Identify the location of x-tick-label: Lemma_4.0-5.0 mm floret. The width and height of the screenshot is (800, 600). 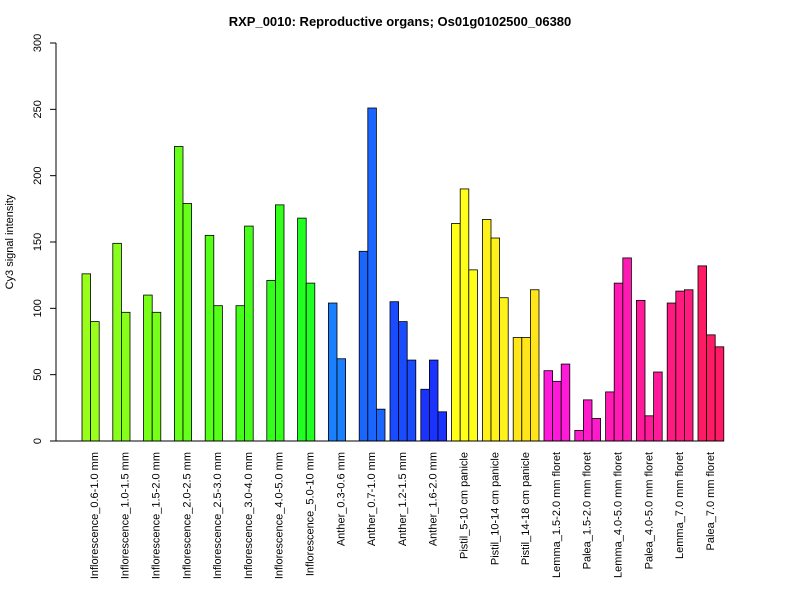
(619, 515).